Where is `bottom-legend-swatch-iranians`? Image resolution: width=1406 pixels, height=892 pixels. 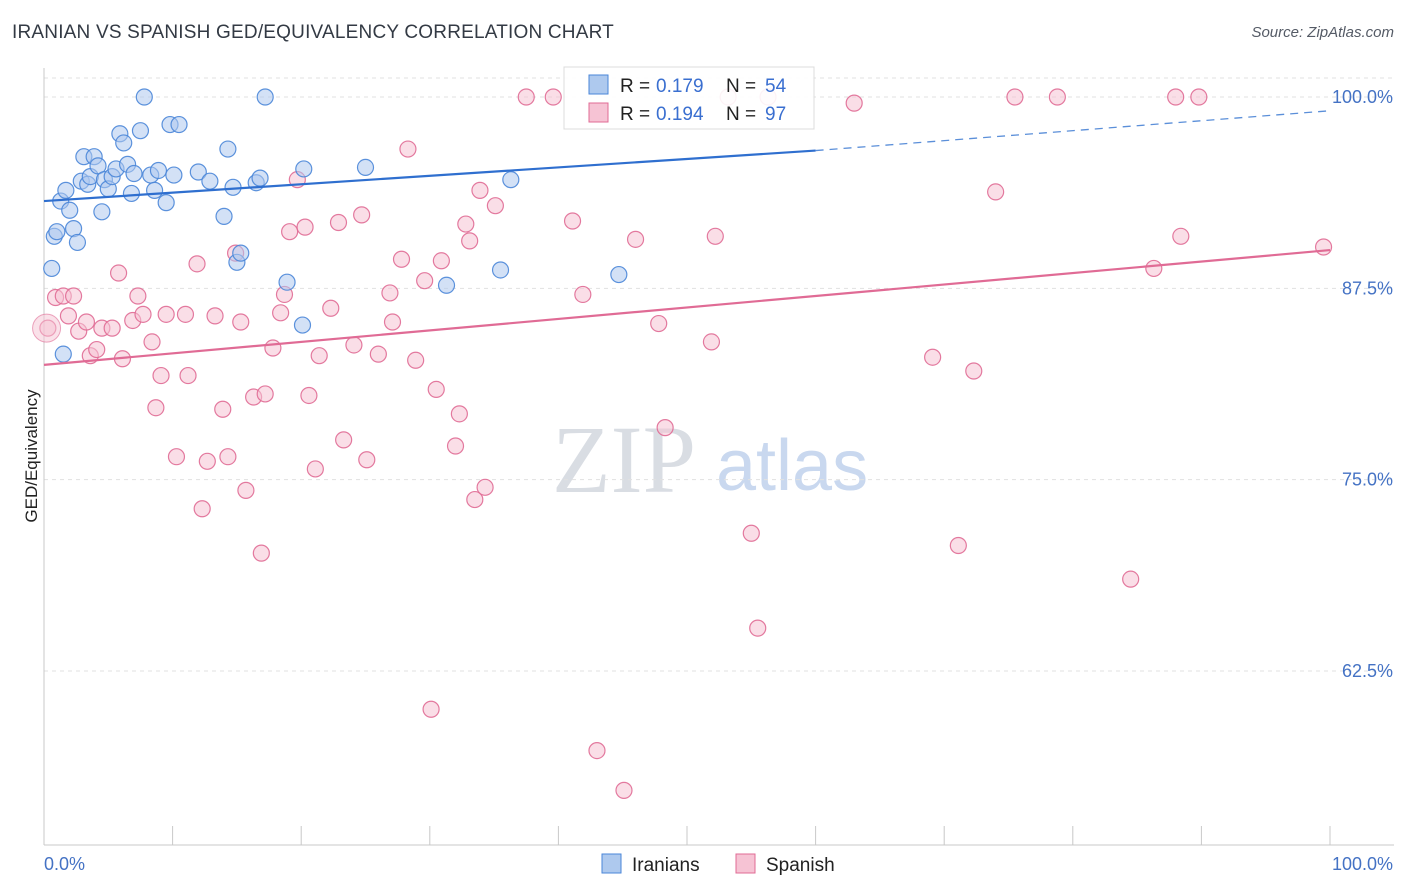 bottom-legend-swatch-iranians is located at coordinates (611, 863).